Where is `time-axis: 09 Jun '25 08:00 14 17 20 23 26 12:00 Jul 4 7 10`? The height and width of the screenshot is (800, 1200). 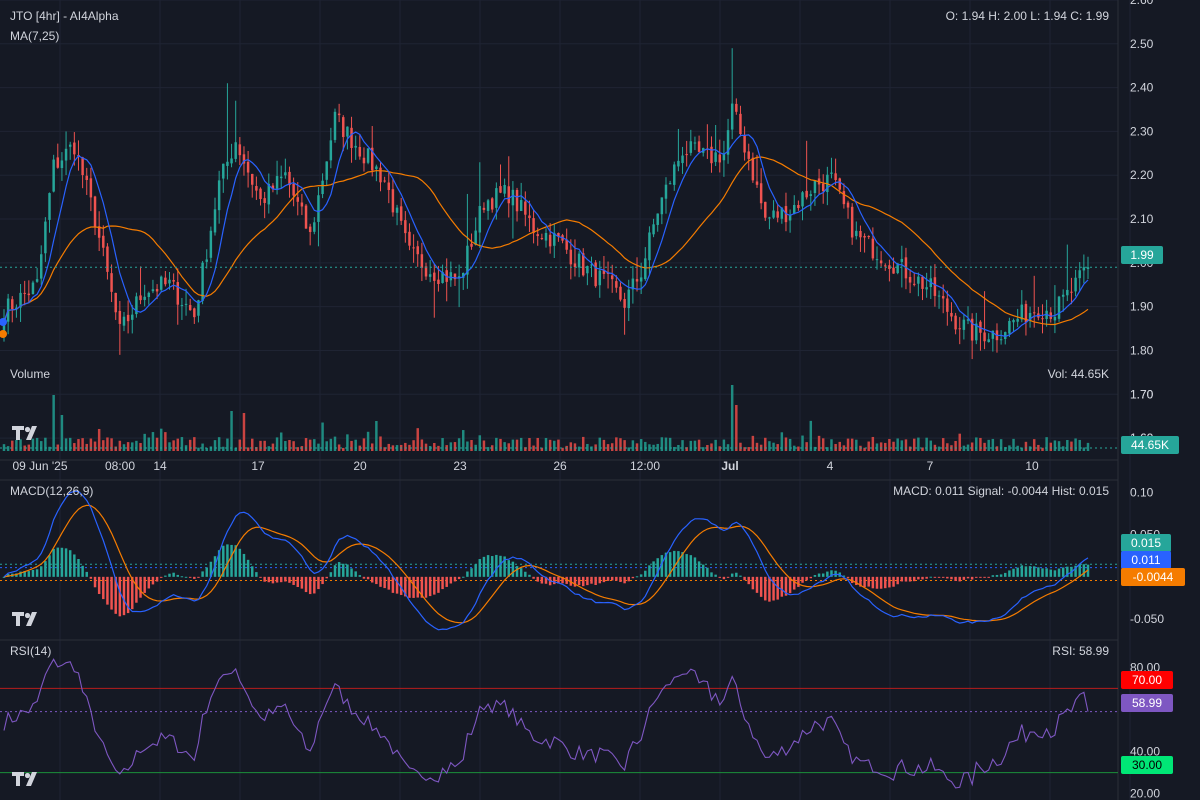
time-axis: 09 Jun '25 08:00 14 17 20 23 26 12:00 Jul 4 7 10 is located at coordinates (525, 466).